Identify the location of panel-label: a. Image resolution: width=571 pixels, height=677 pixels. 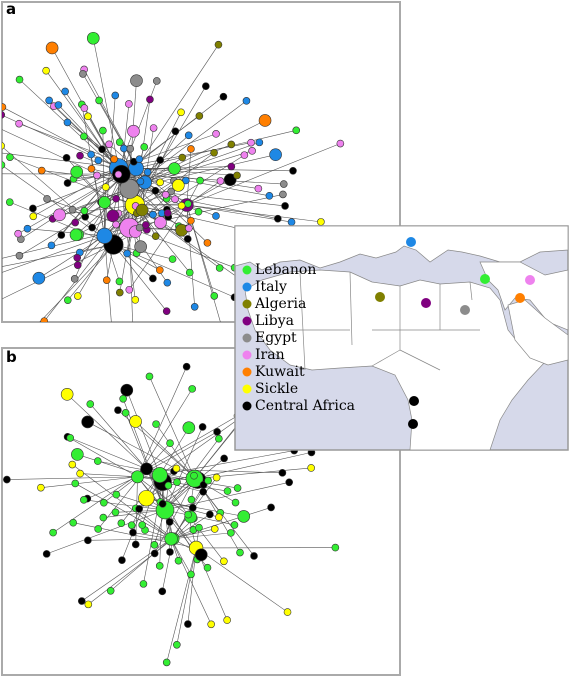
(11, 9).